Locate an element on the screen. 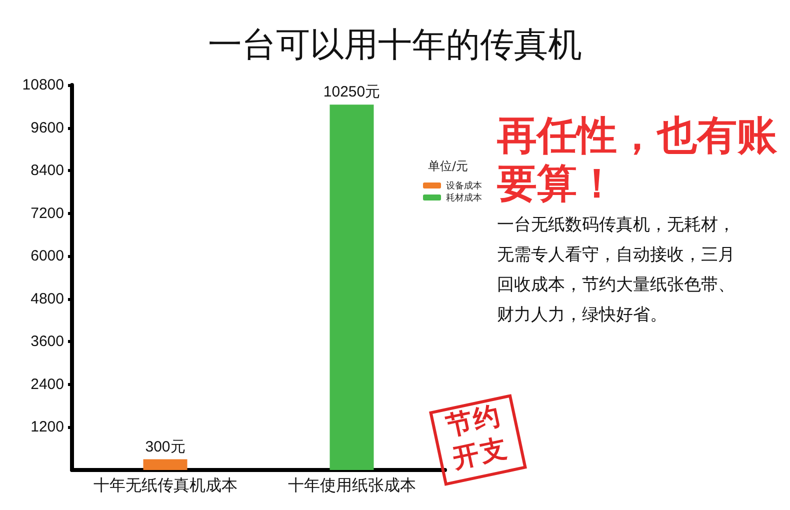  legend-label: 设备成本 is located at coordinates (464, 185).